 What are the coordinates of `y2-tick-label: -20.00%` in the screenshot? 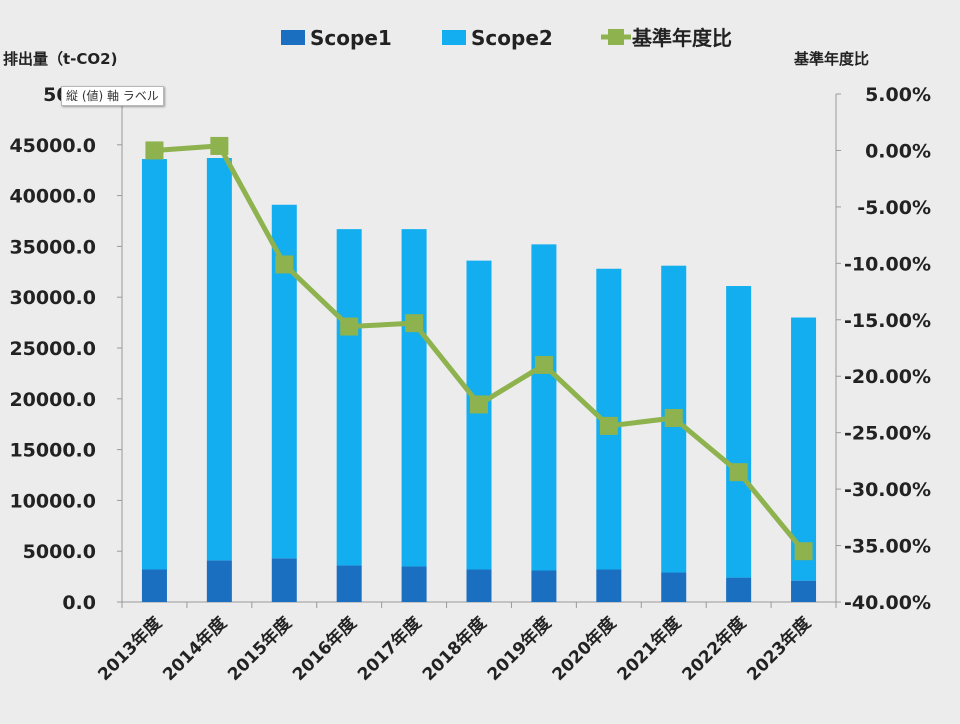 It's located at (887, 377).